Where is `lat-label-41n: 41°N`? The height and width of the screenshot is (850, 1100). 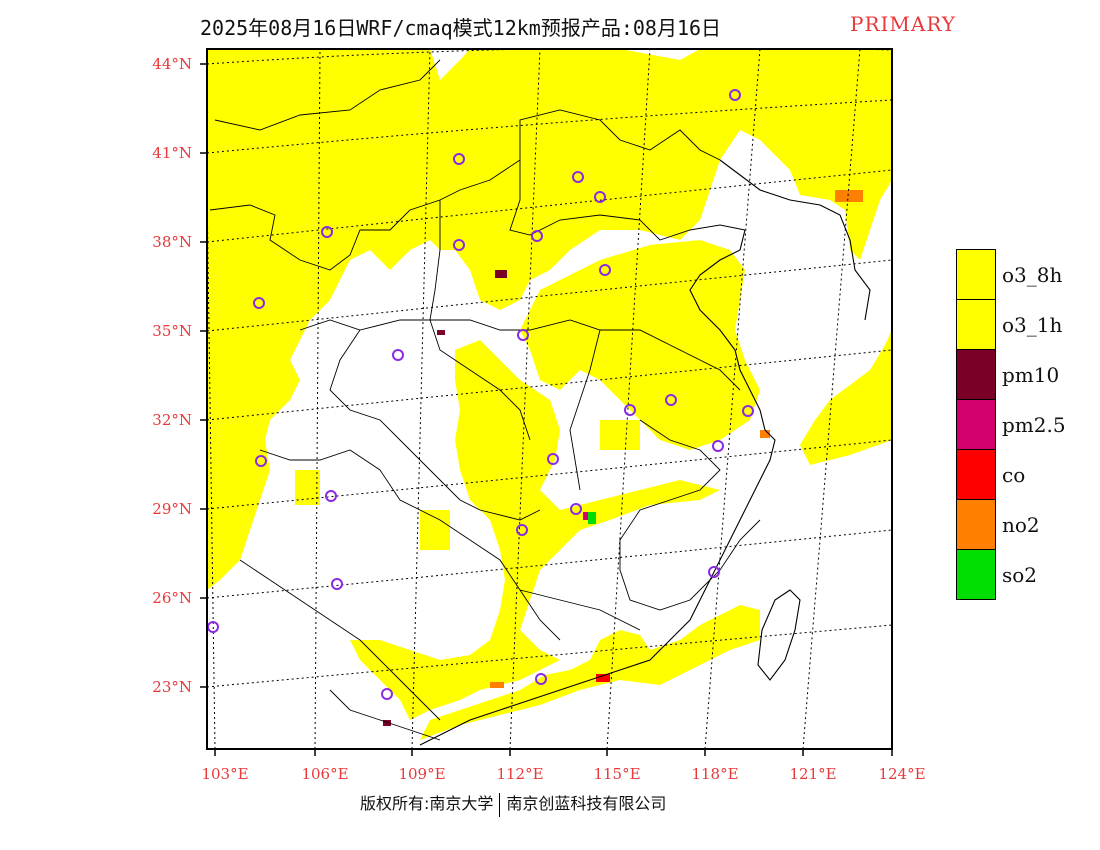 lat-label-41n: 41°N is located at coordinates (172, 153).